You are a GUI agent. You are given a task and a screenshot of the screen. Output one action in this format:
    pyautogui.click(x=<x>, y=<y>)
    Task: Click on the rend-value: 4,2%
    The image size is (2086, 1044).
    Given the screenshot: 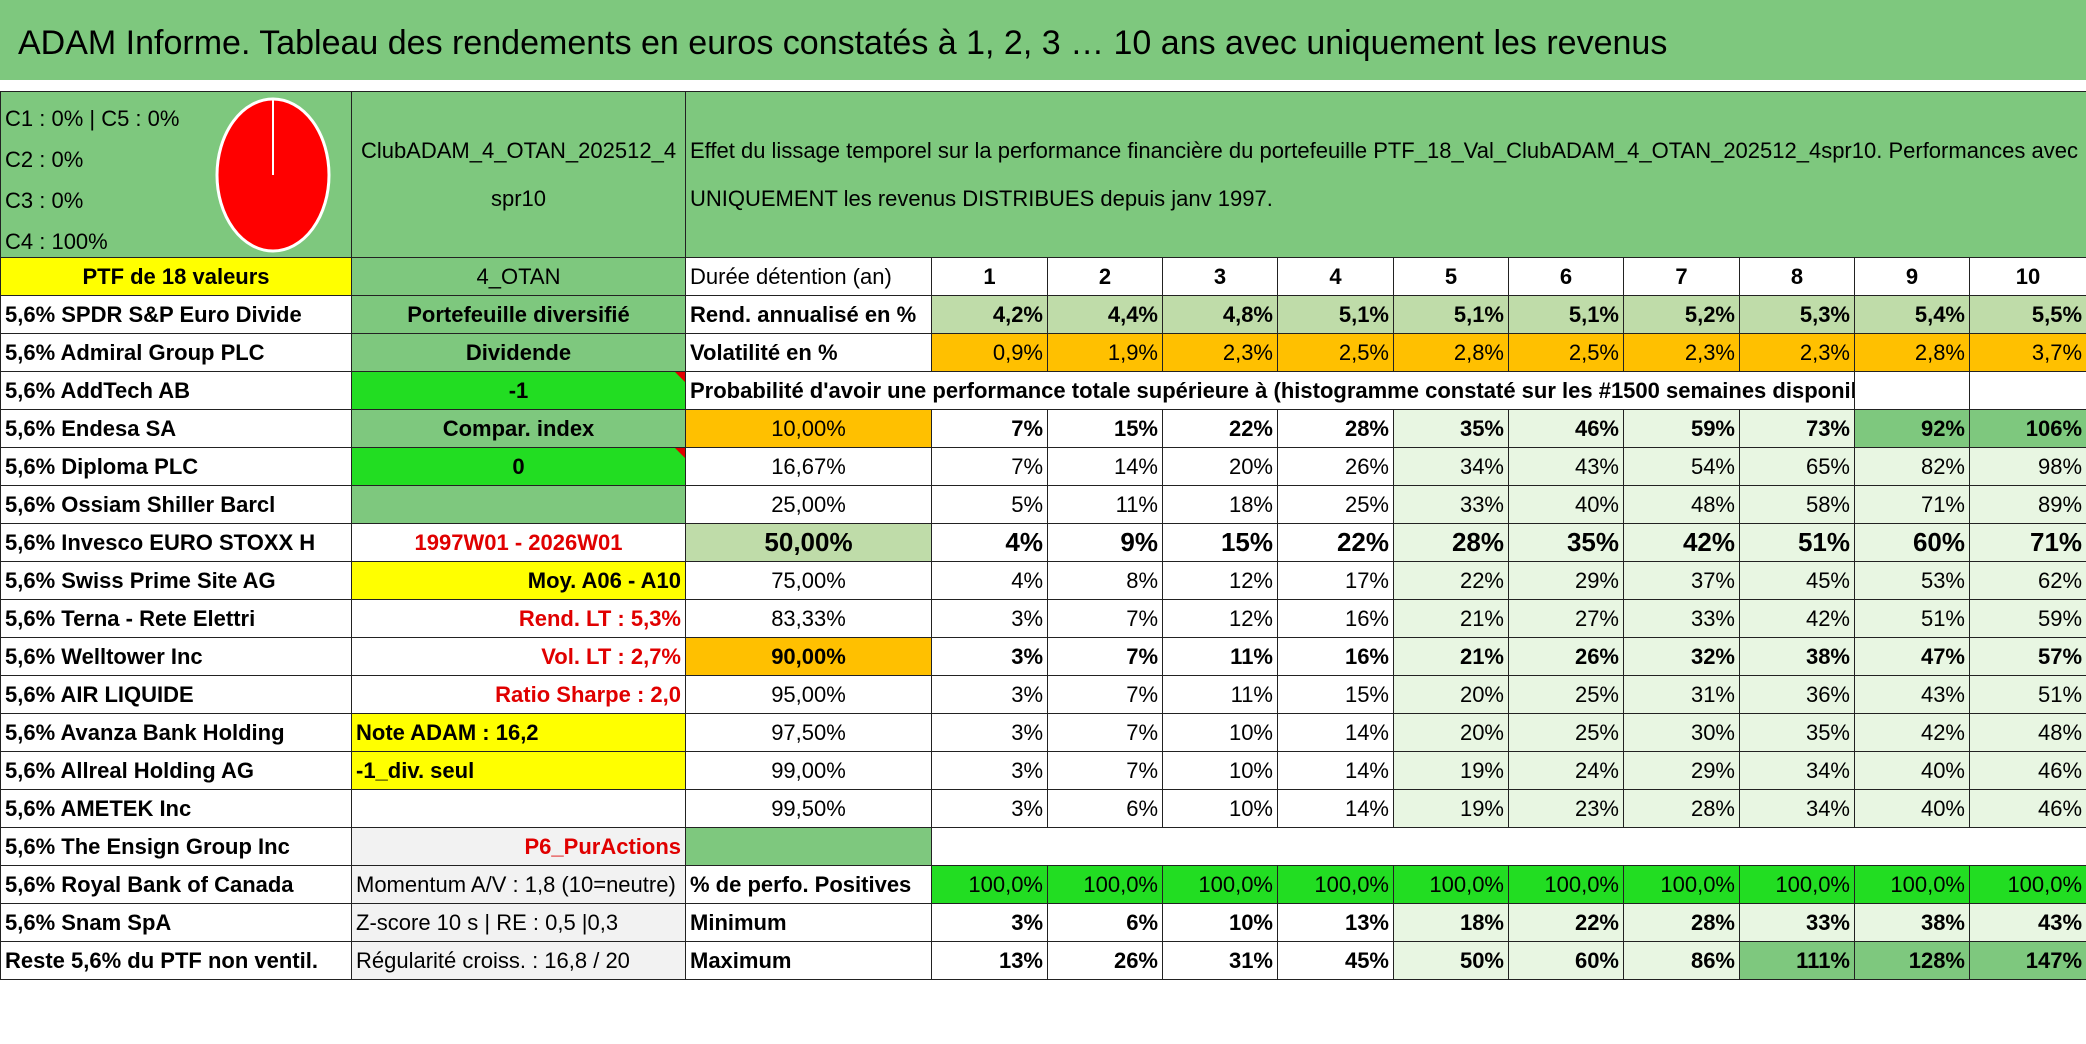 What is the action you would take?
    pyautogui.click(x=989, y=314)
    